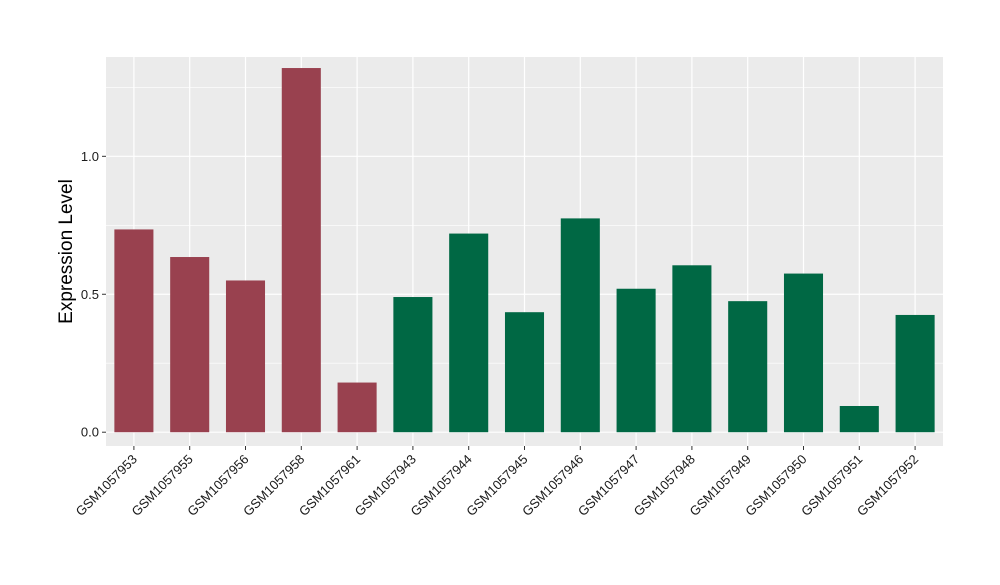 Image resolution: width=1000 pixels, height=585 pixels. I want to click on bar-GSM1057947, so click(636, 360).